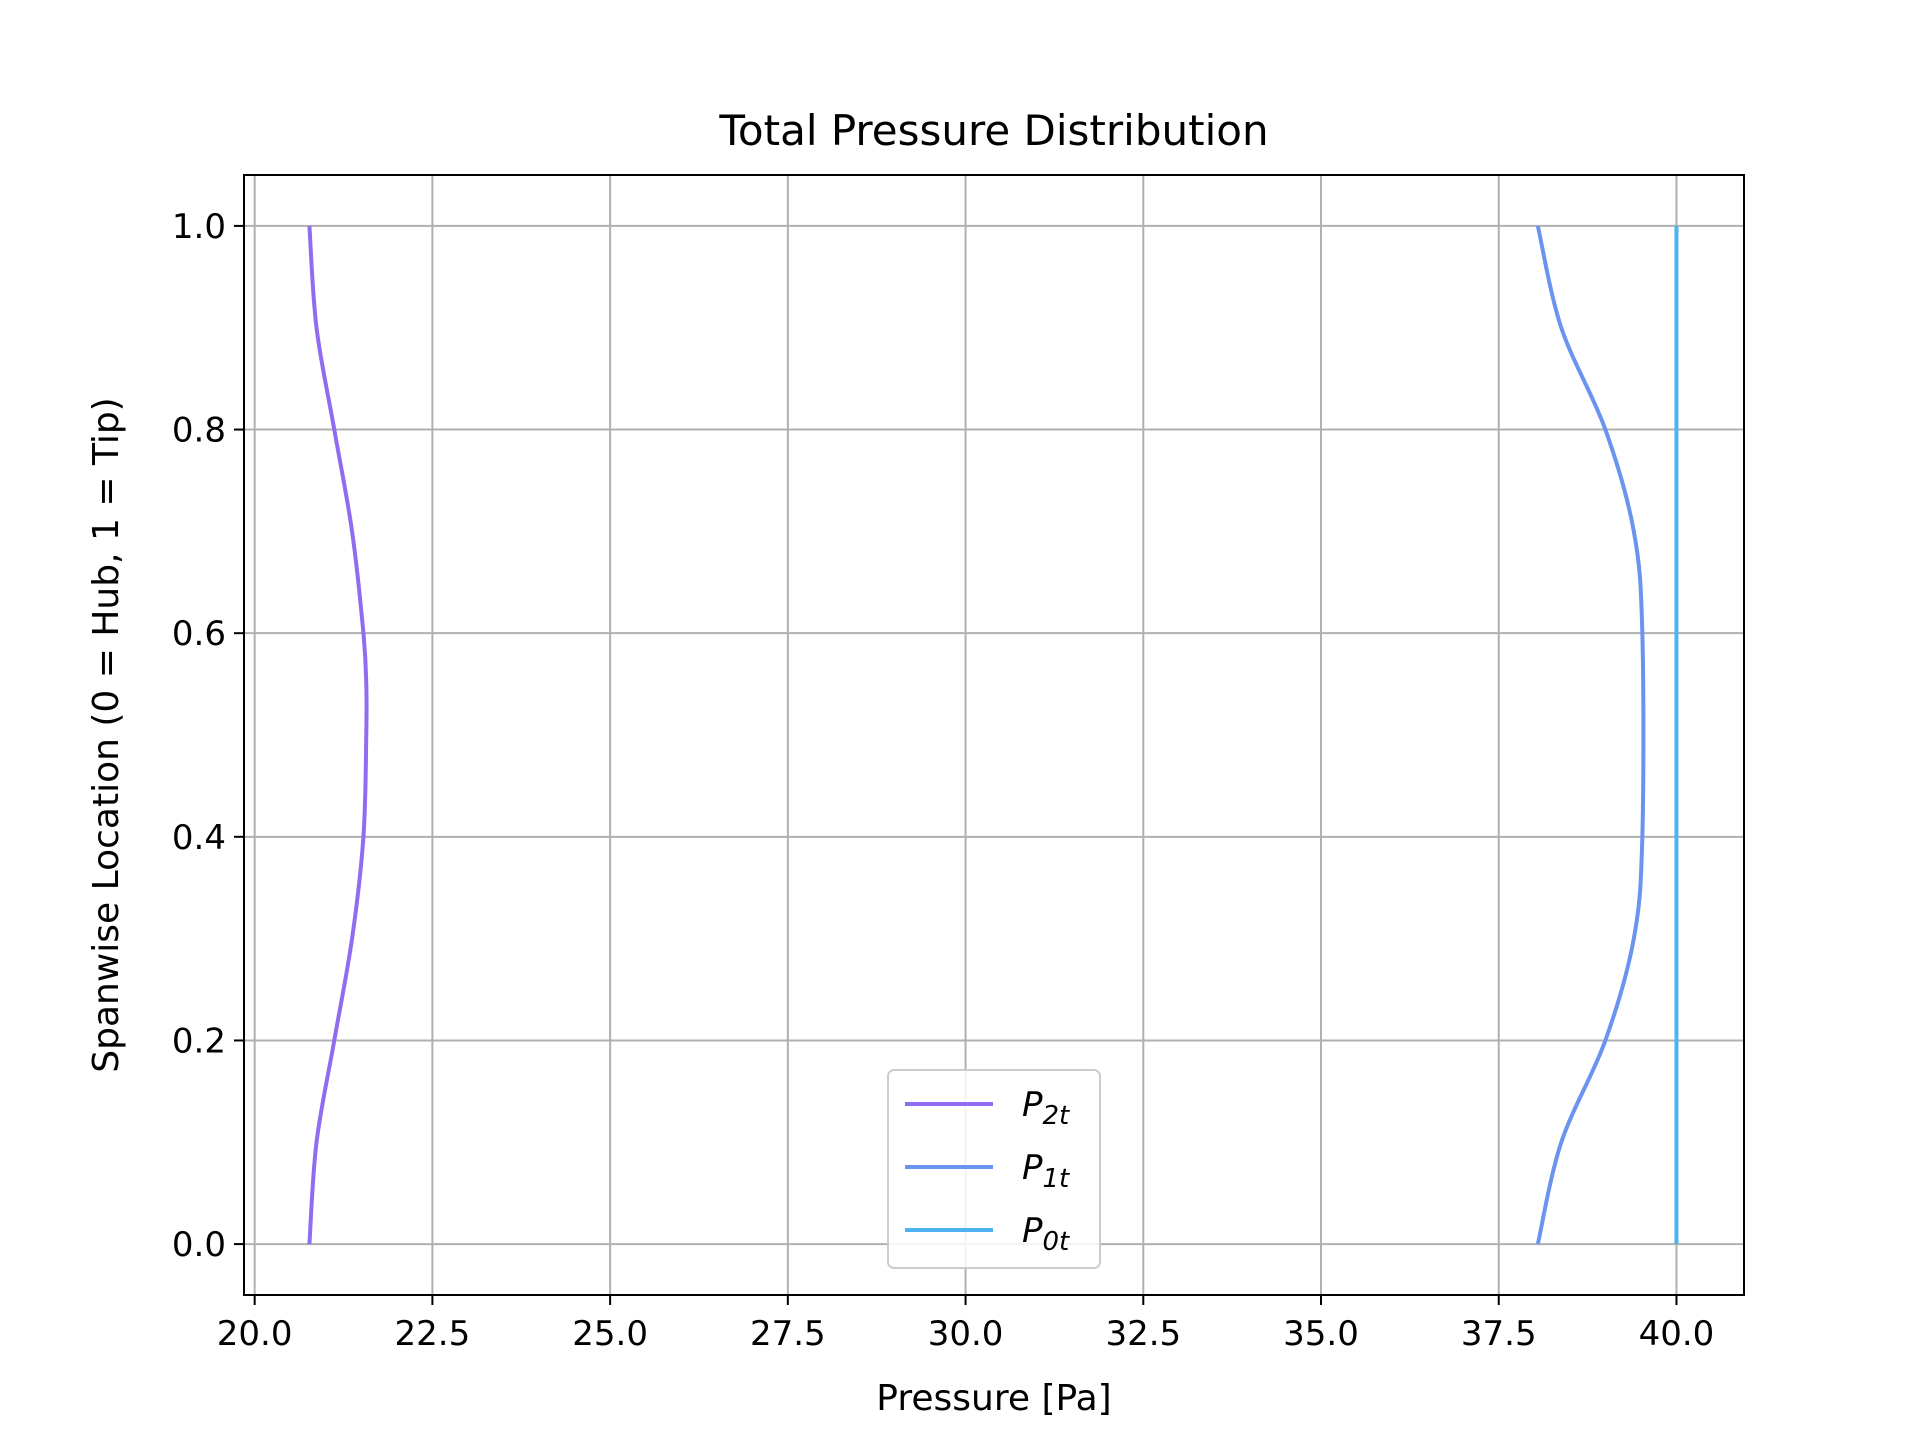 The width and height of the screenshot is (1920, 1440). I want to click on y-tick-label: 0.0, so click(199, 1245).